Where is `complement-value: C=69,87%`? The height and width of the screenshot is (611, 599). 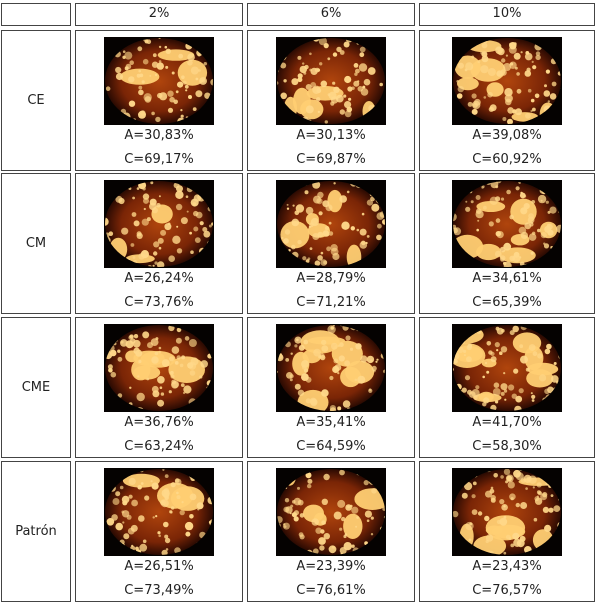 complement-value: C=69,87% is located at coordinates (331, 159).